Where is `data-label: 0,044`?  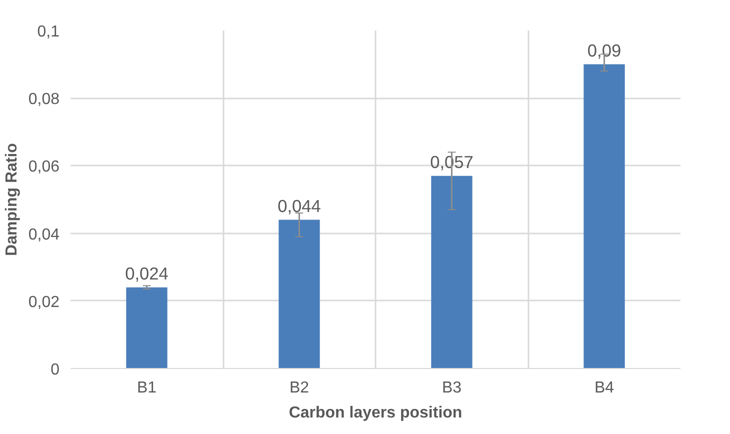 data-label: 0,044 is located at coordinates (300, 206).